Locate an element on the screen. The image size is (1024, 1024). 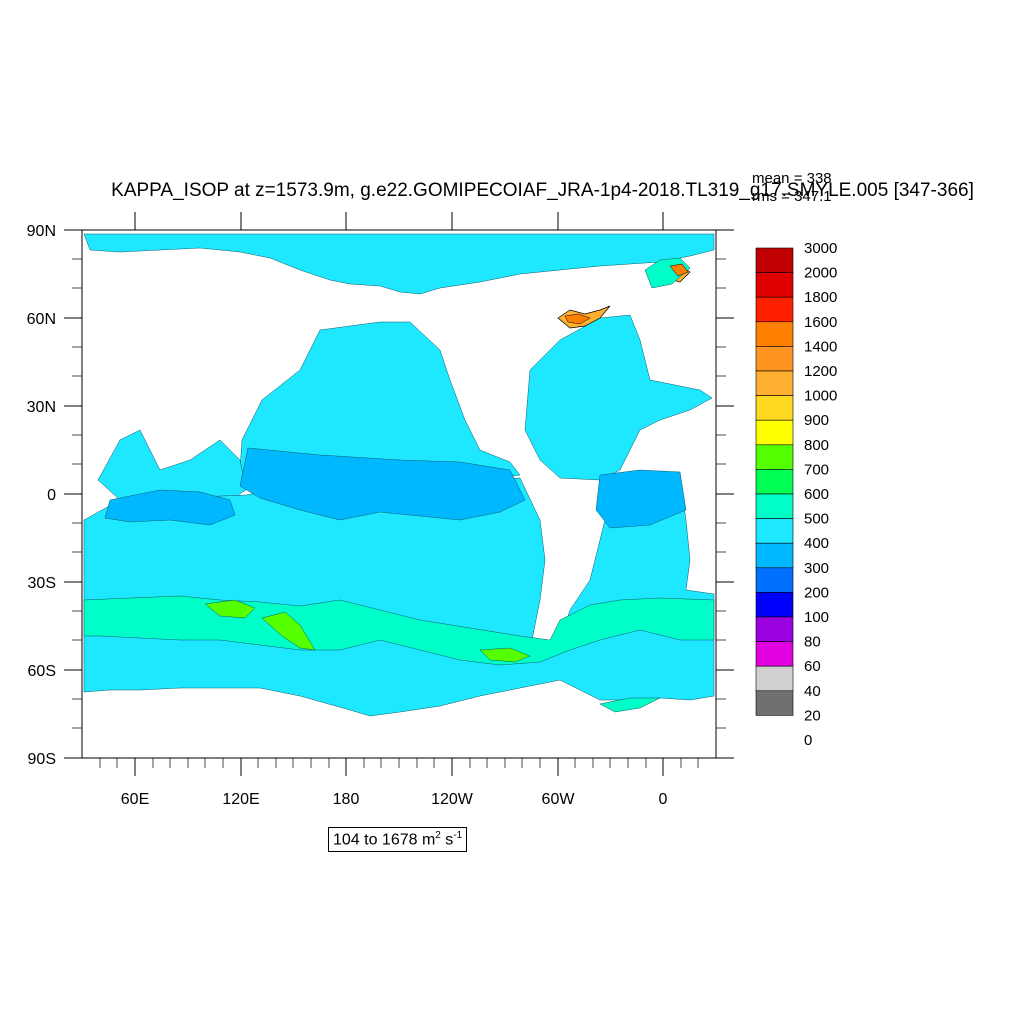
ocean-north-atlantic is located at coordinates (618, 397).